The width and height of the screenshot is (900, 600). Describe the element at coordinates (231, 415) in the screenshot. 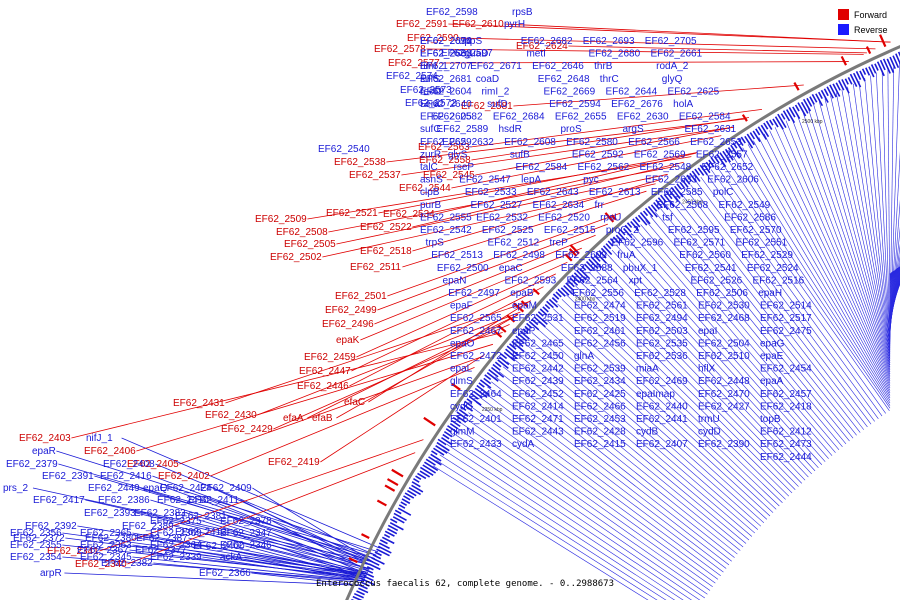

I see `forward-gene-label: EF62_2430` at that location.